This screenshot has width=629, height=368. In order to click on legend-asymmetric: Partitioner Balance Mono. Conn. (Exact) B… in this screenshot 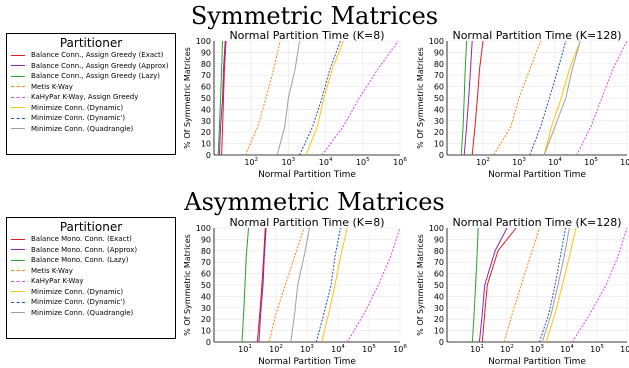, I will do `click(91, 278)`.